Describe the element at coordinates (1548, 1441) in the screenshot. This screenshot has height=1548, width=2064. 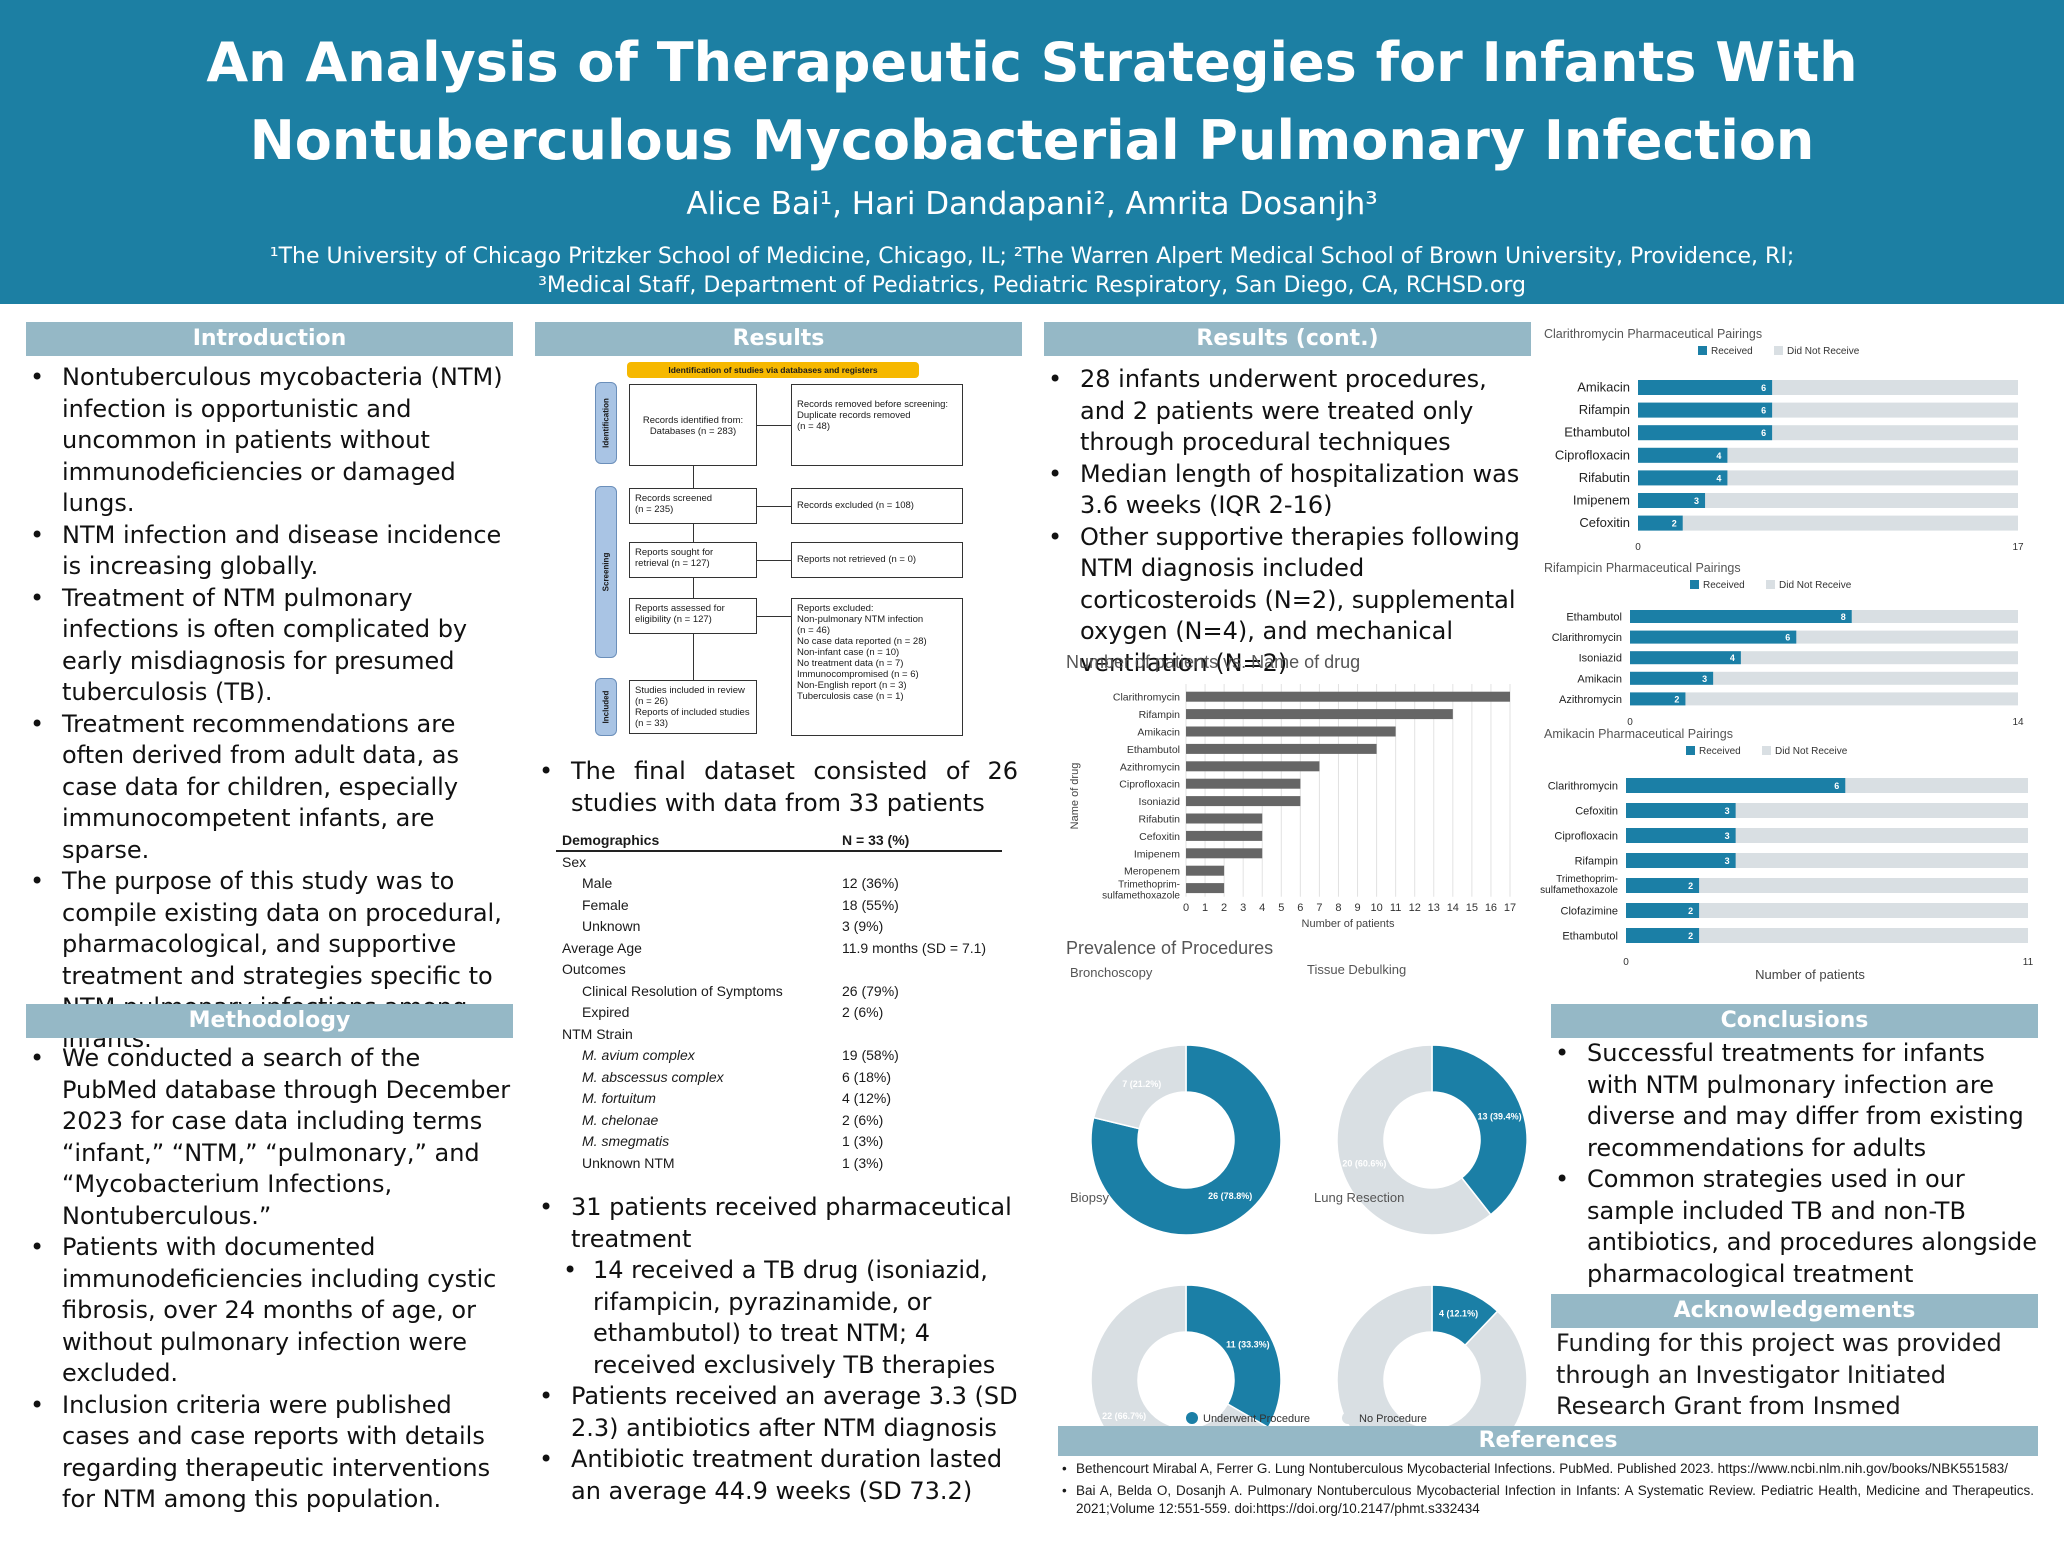
I see `references-heading: References` at that location.